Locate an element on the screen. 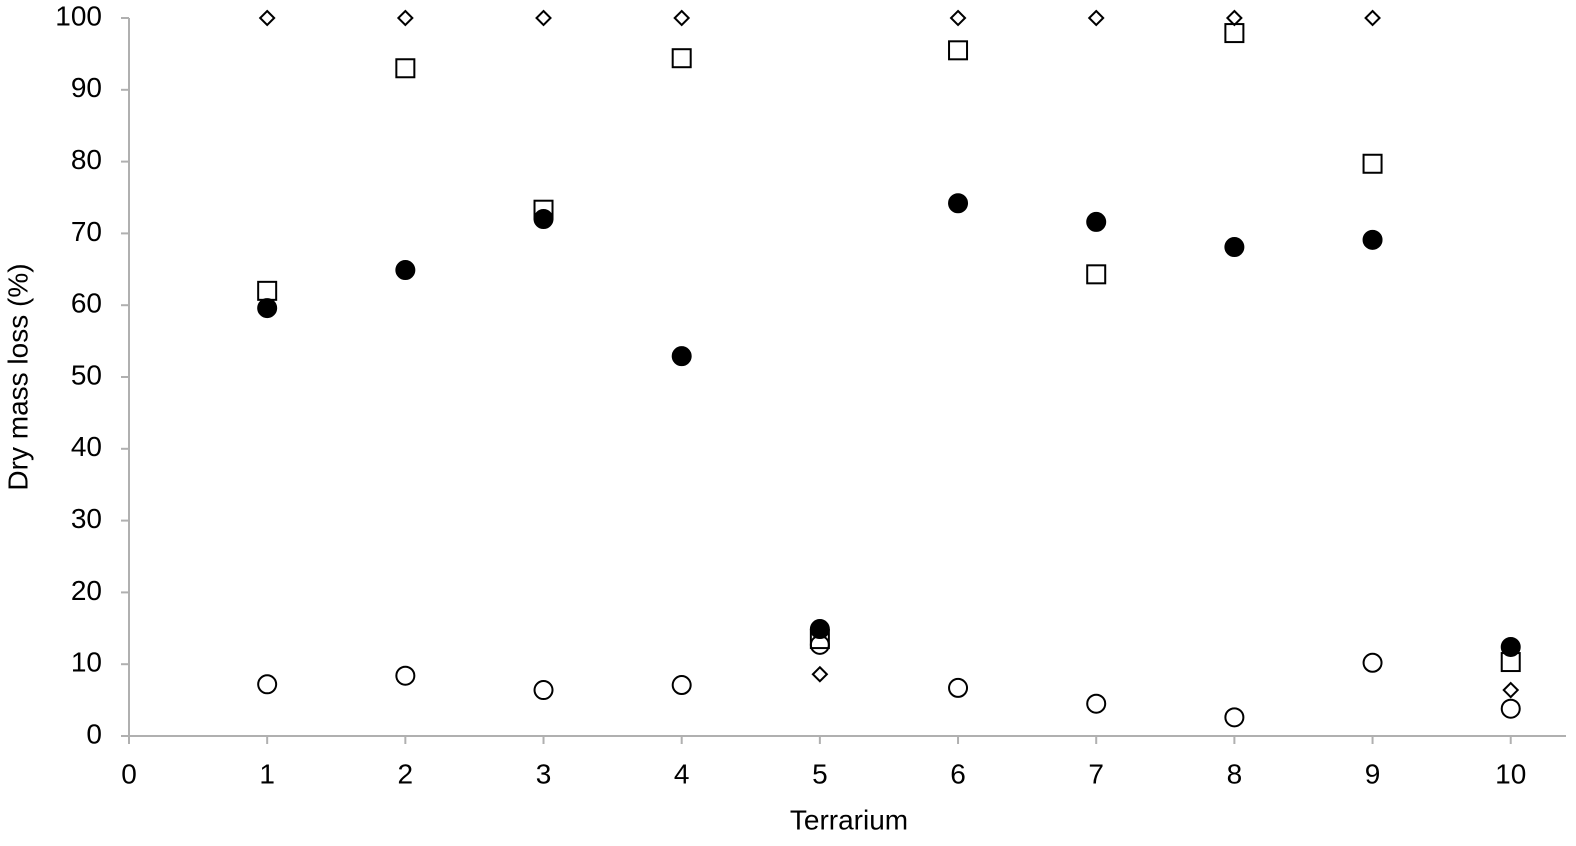 The height and width of the screenshot is (846, 1576). x-tick-label: 10 is located at coordinates (1510, 773).